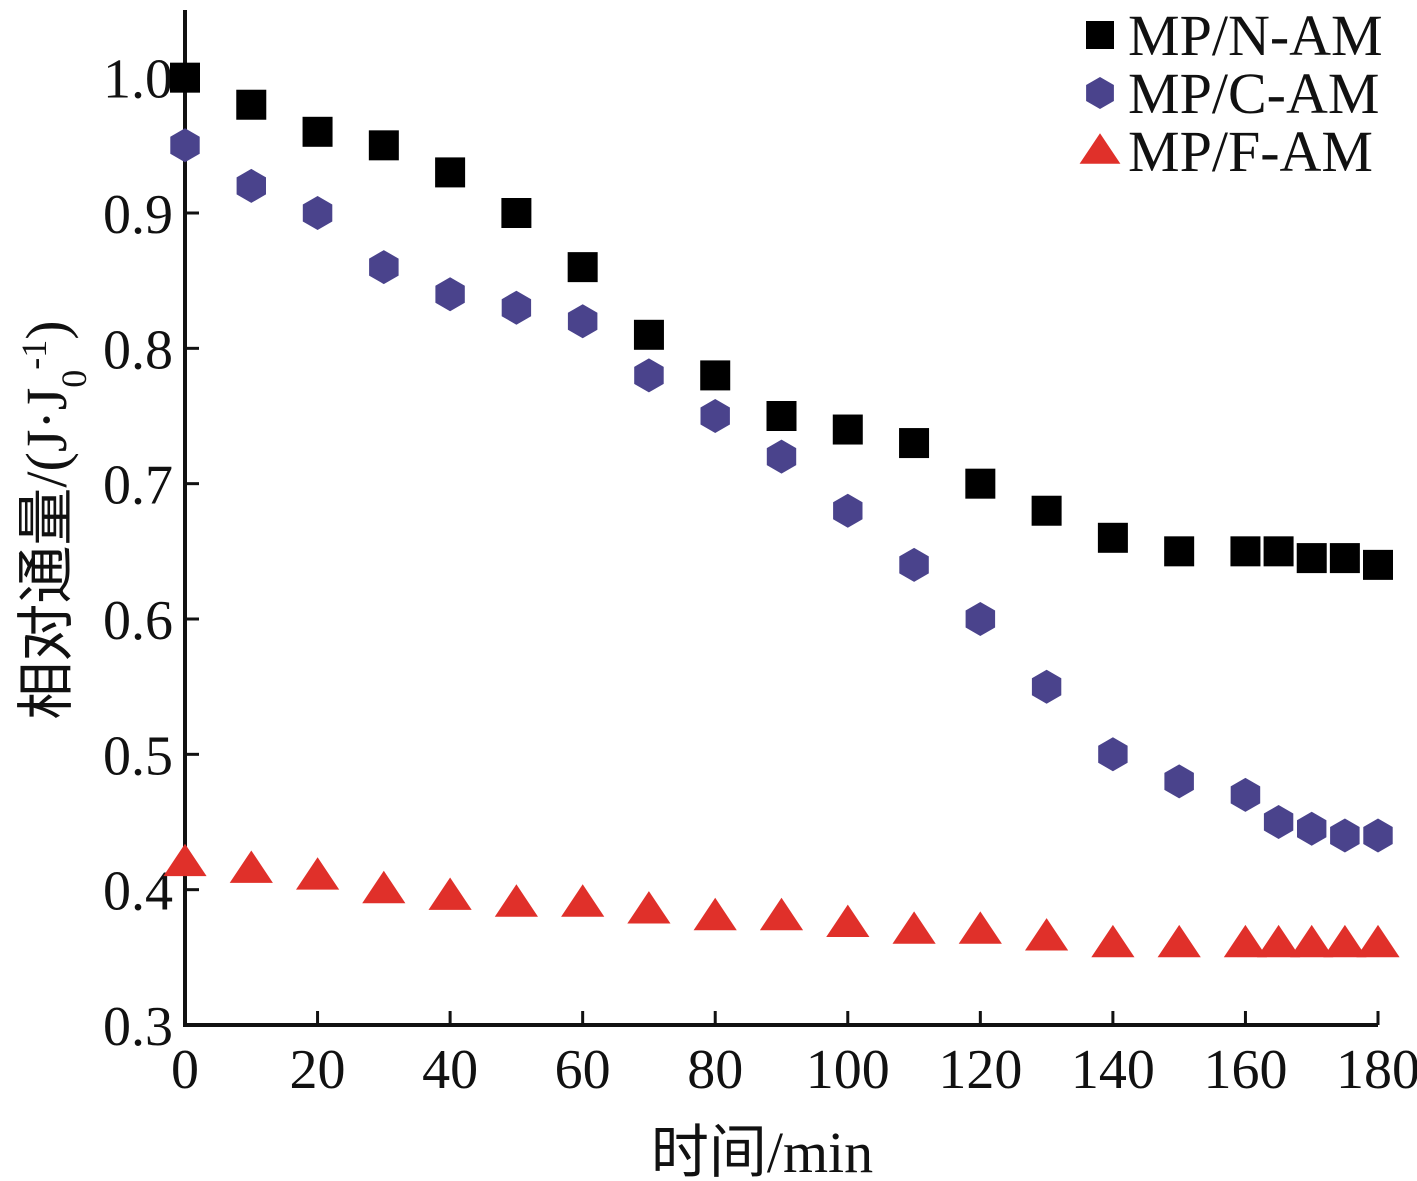 The image size is (1417, 1181). I want to click on x-tick-label: 20, so click(318, 1070).